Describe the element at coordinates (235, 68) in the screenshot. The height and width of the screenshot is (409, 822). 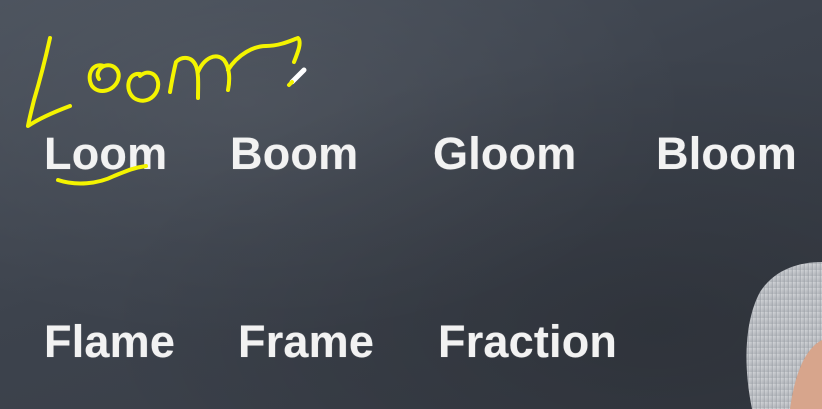
I see `handwriting-letter-m` at that location.